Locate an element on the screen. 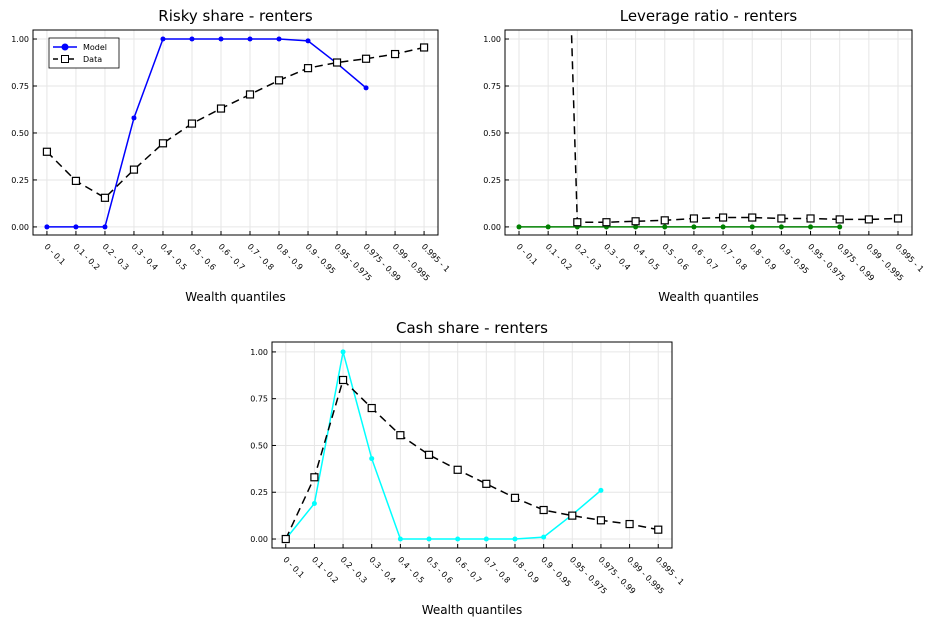 This screenshot has height=618, width=929. y-tick-label: 0.00 is located at coordinates (259, 539).